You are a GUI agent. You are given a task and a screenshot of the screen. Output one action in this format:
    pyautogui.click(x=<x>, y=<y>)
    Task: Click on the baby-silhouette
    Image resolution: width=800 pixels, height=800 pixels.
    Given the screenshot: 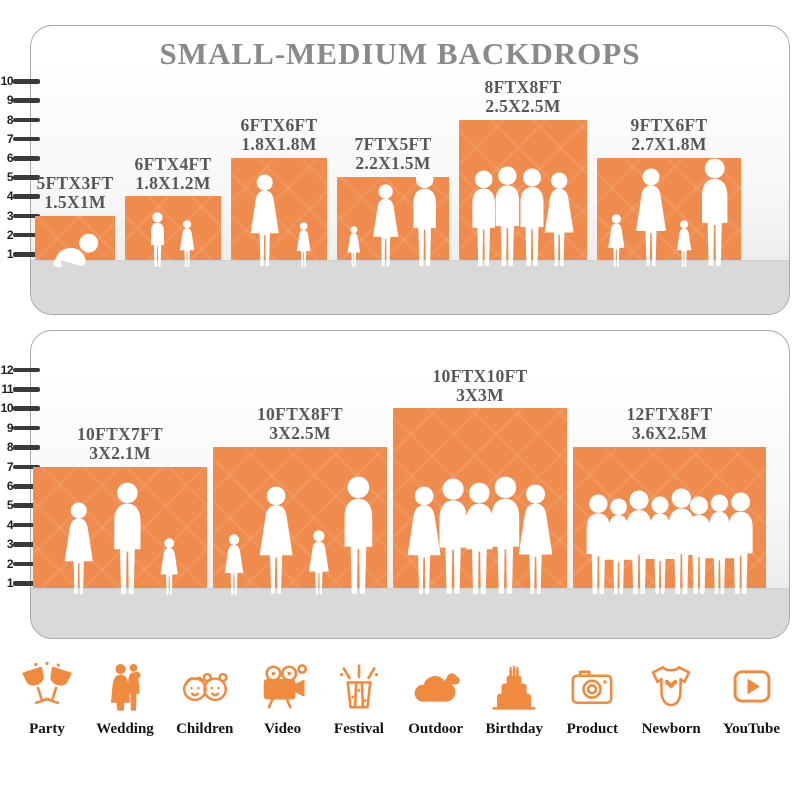 What is the action you would take?
    pyautogui.click(x=75, y=250)
    